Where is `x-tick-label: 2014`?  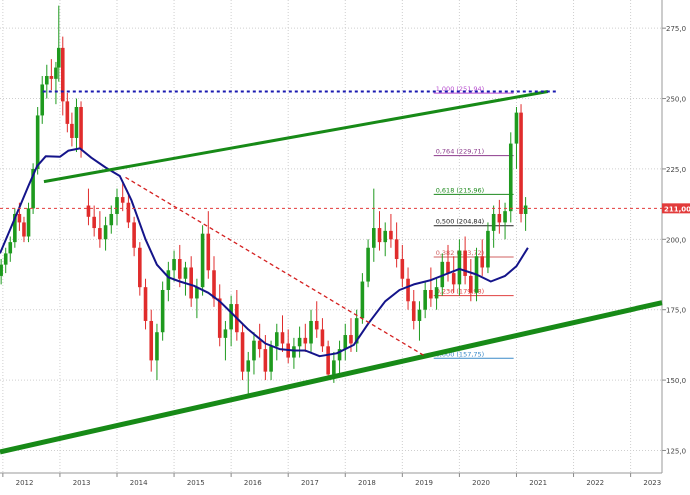
x-tick-label: 2014 is located at coordinates (139, 483).